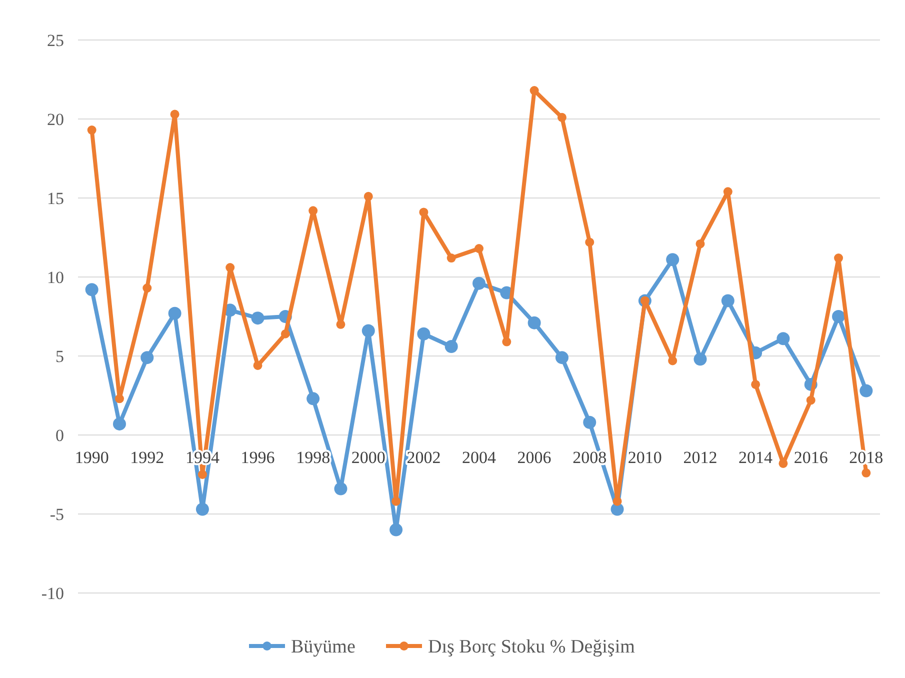  Describe the element at coordinates (55, 198) in the screenshot. I see `y-tick-label: 15` at that location.